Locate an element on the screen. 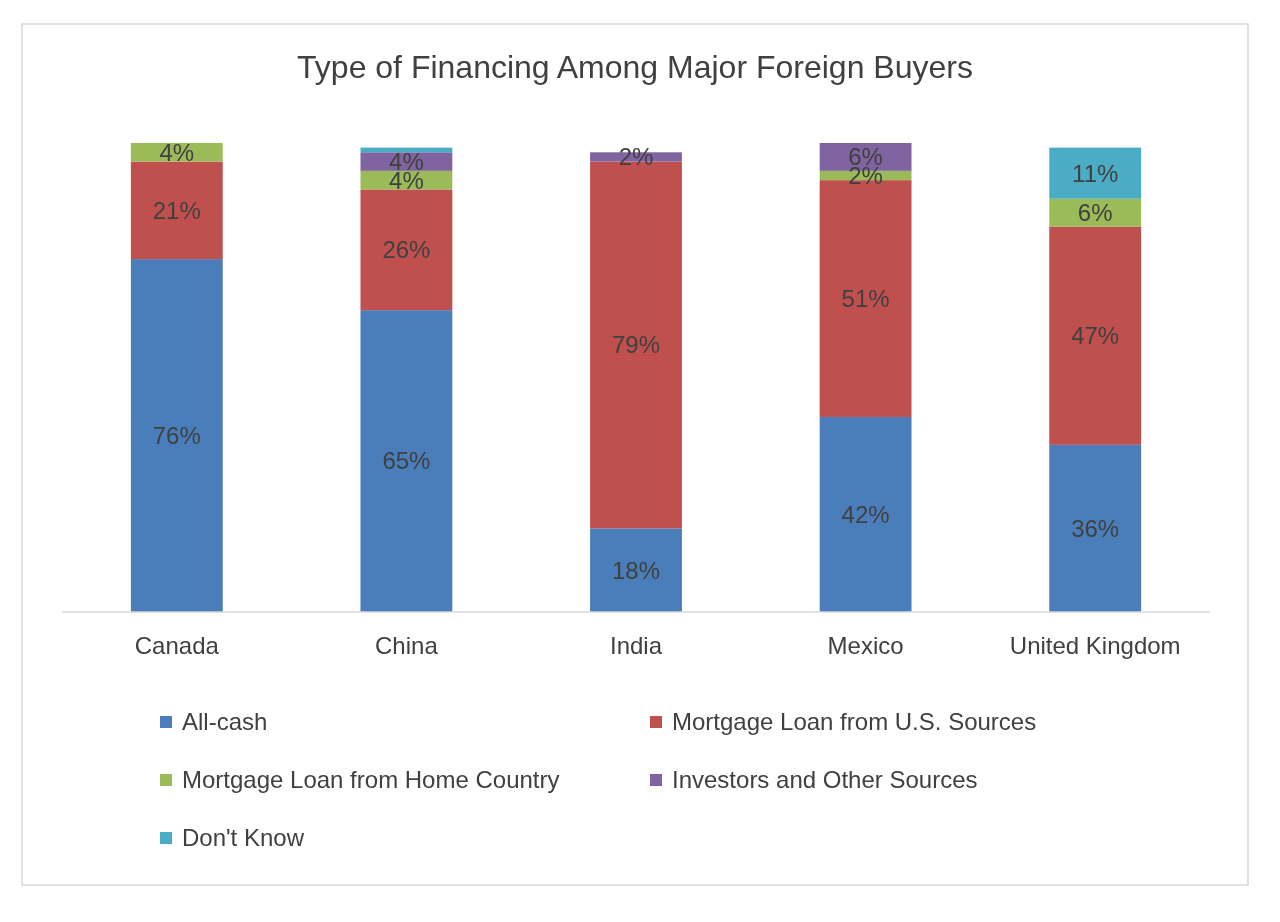 This screenshot has width=1280, height=922. x-tick-label: Mexico is located at coordinates (865, 645).